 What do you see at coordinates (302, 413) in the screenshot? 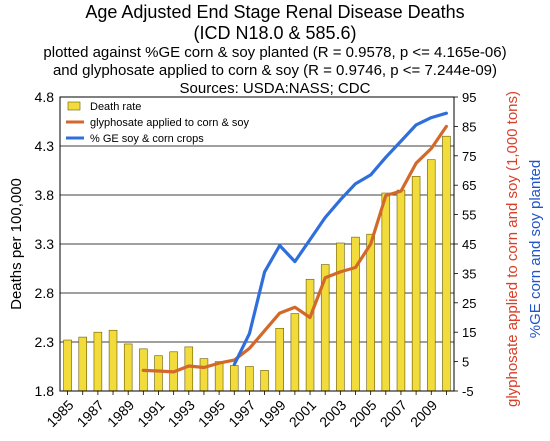
I see `x-tick-label: 2001` at bounding box center [302, 413].